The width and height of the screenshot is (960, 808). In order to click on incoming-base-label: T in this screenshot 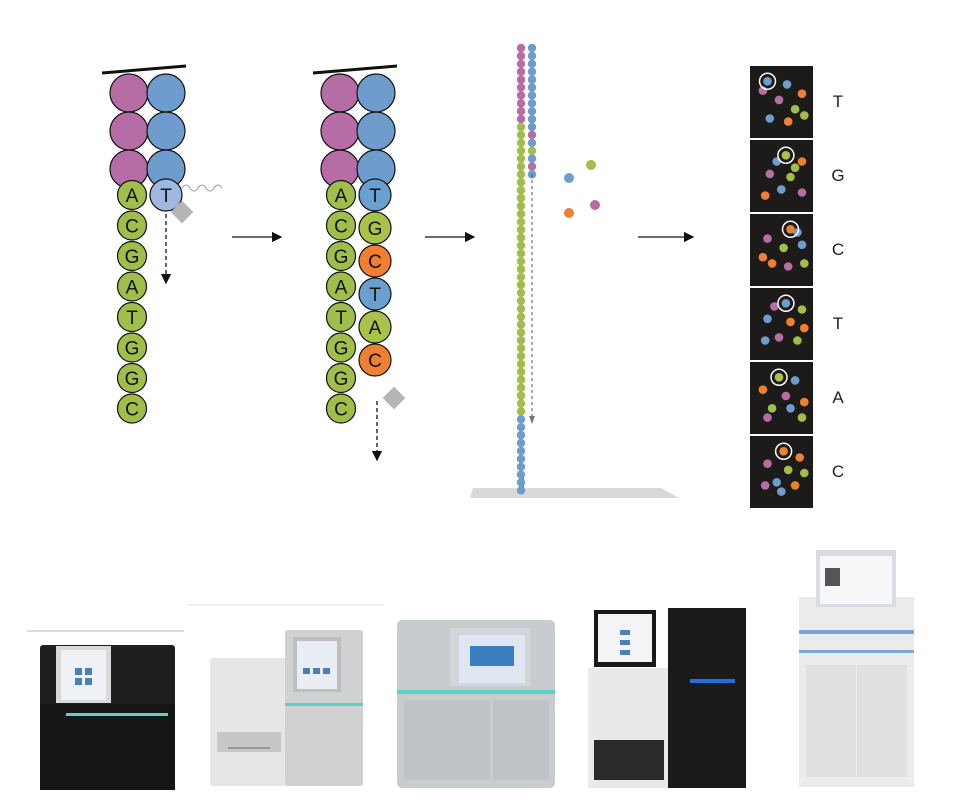, I will do `click(166, 196)`.